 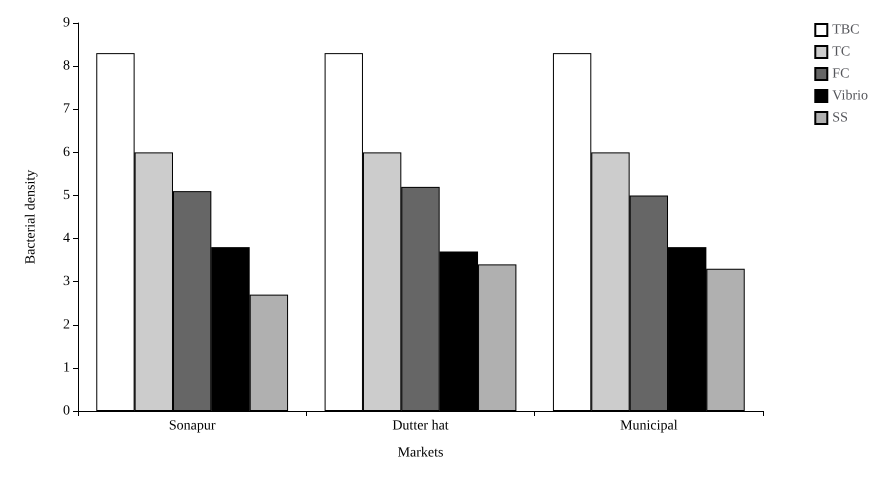 I want to click on x-tick-label: Sonapur, so click(x=192, y=426).